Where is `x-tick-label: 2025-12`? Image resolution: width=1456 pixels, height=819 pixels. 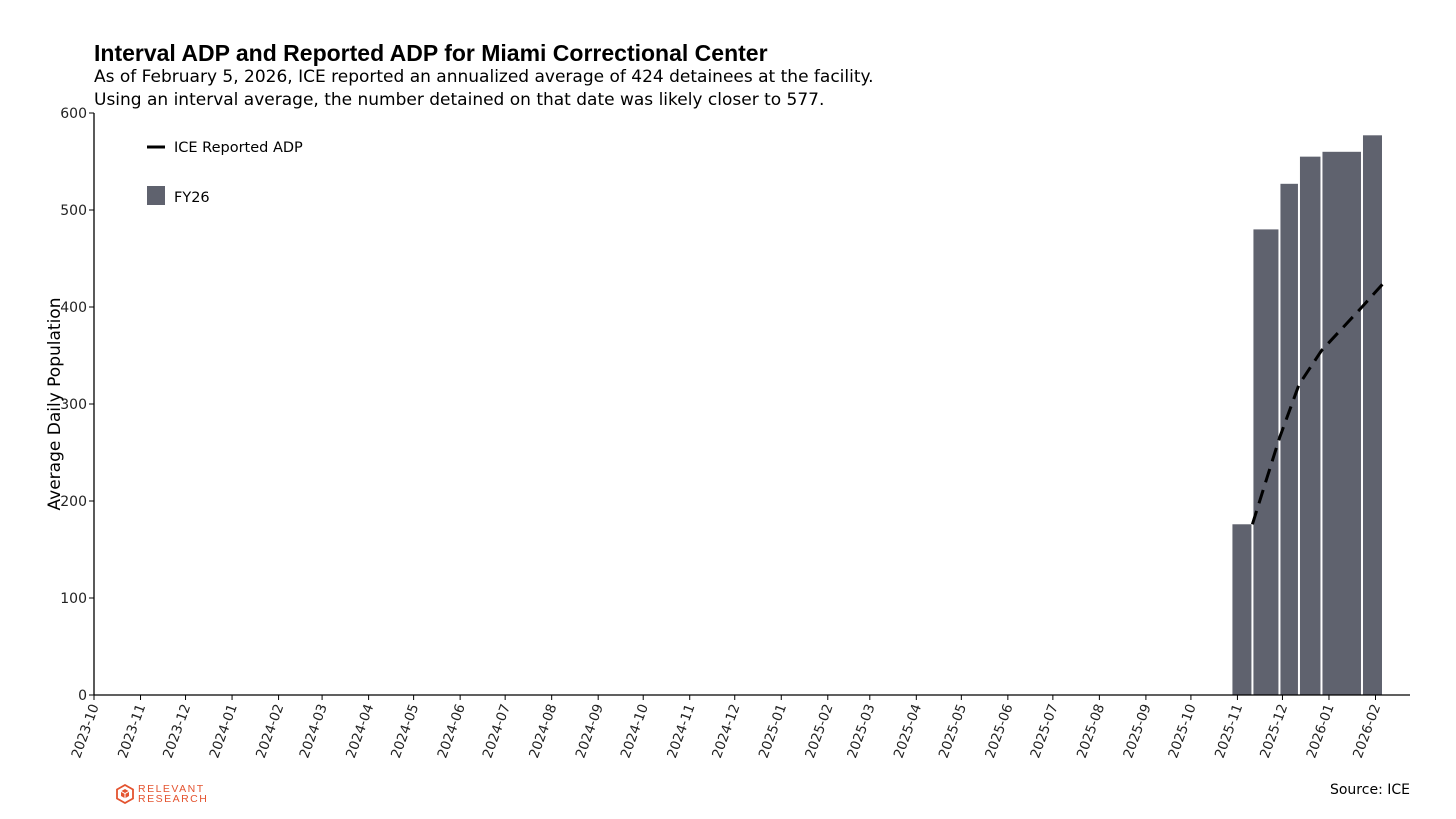
x-tick-label: 2025-12 is located at coordinates (1274, 731).